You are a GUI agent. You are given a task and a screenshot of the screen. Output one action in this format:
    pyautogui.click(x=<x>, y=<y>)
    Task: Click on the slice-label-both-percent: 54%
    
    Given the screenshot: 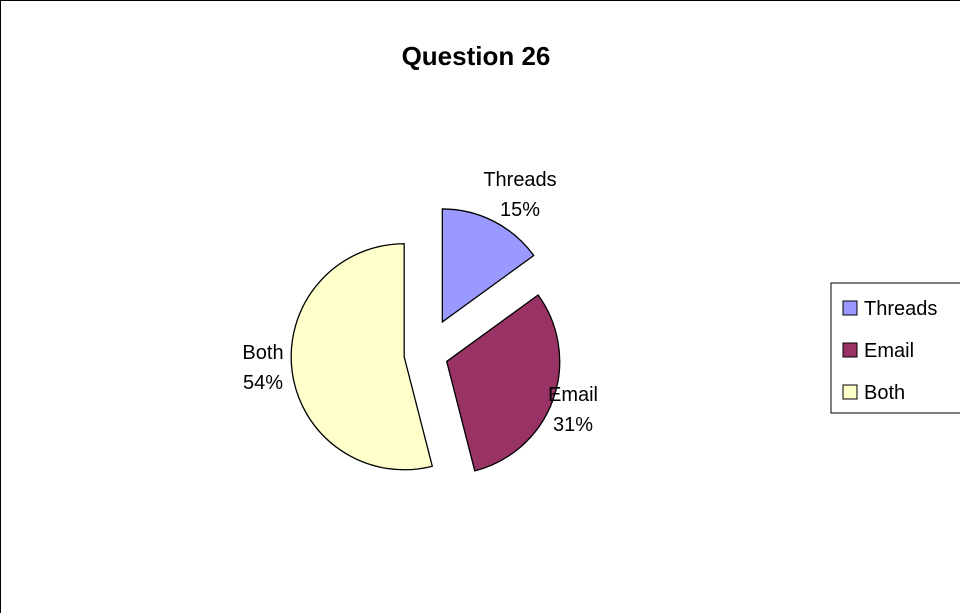 What is the action you would take?
    pyautogui.click(x=263, y=383)
    